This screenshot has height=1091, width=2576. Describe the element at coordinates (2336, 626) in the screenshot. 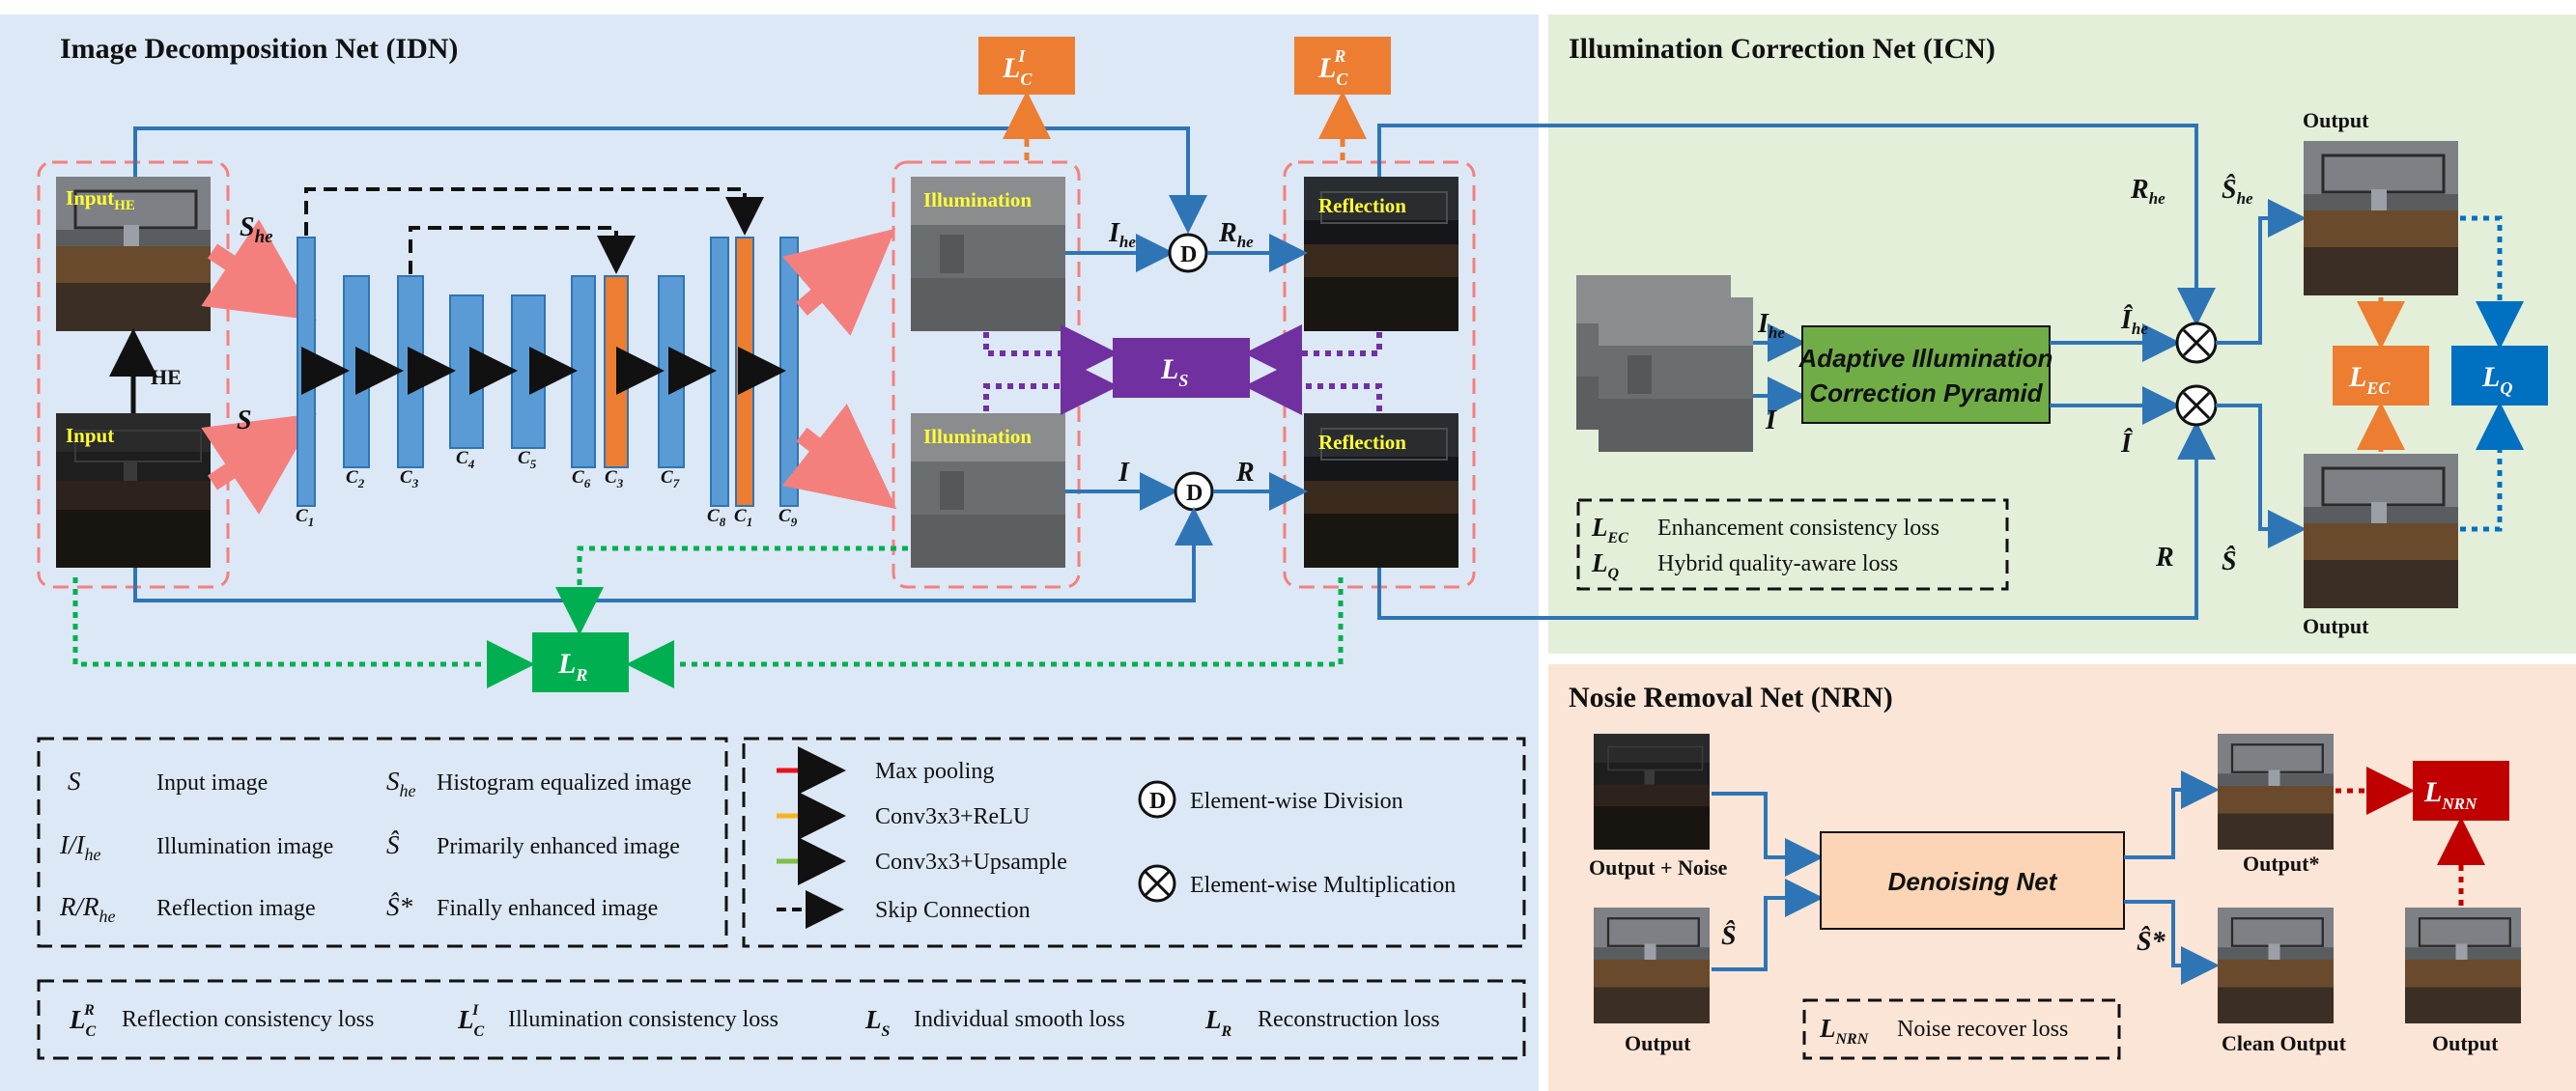

I see `icn-output-bottom: Output` at that location.